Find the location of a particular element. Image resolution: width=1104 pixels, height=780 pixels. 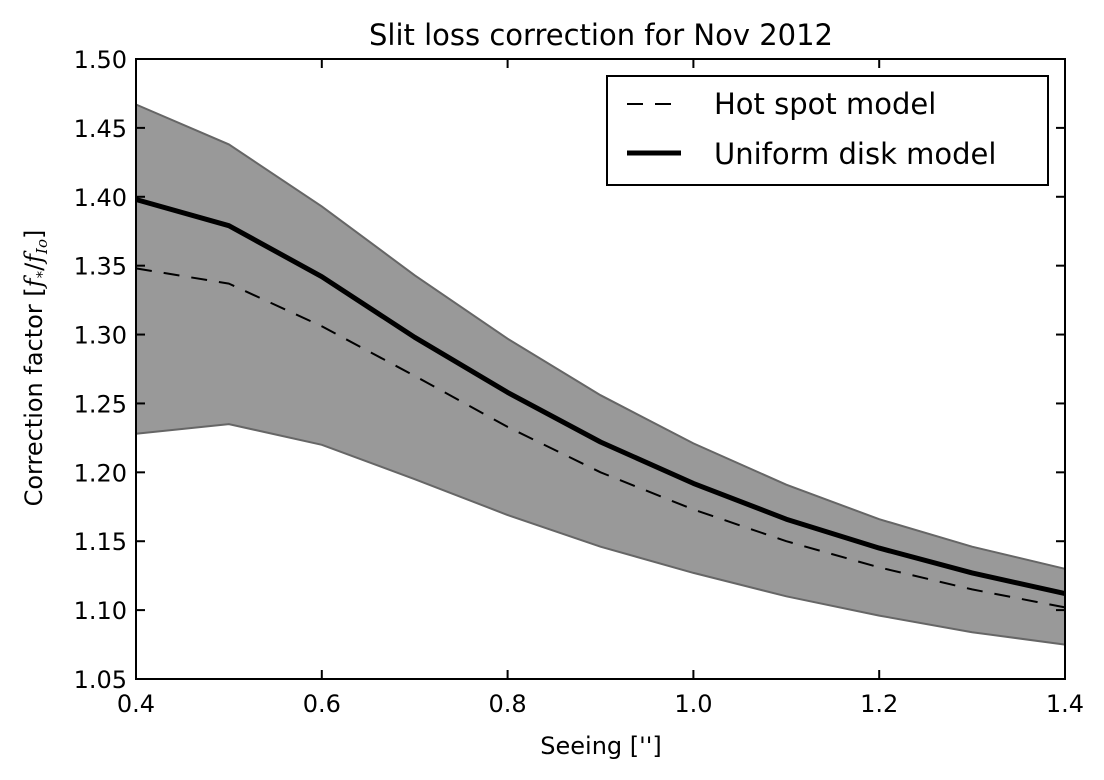

y-axis-label-suffix: ] is located at coordinates (34, 234).